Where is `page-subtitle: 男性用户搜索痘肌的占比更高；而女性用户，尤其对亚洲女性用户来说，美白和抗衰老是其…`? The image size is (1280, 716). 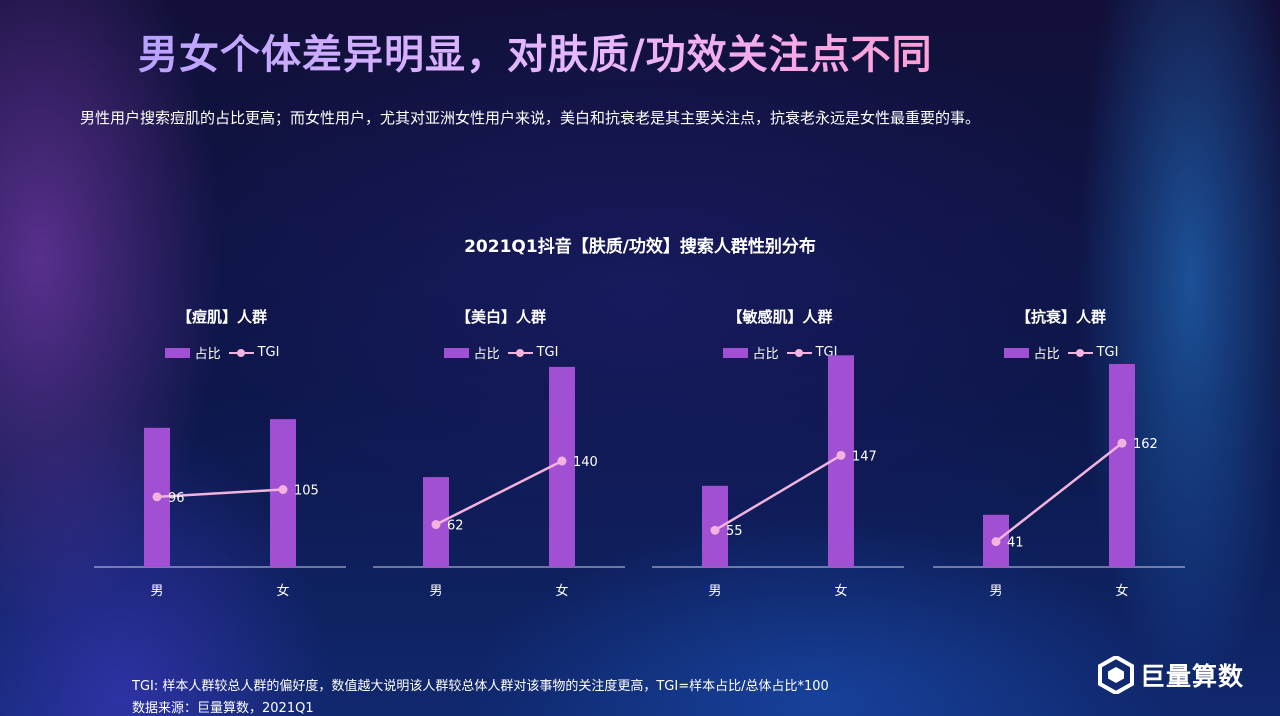
page-subtitle: 男性用户搜索痘肌的占比更高；而女性用户，尤其对亚洲女性用户来说，美白和抗衰老是其… is located at coordinates (530, 118).